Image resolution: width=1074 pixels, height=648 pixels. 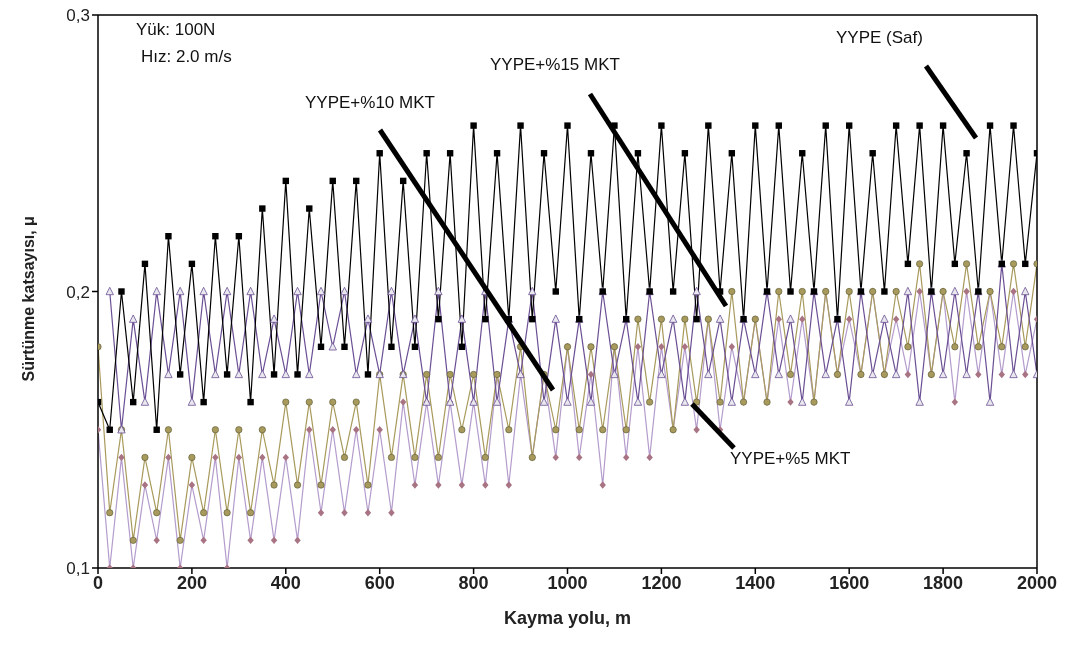 What do you see at coordinates (285, 582) in the screenshot?
I see `x-tick-label: 400` at bounding box center [285, 582].